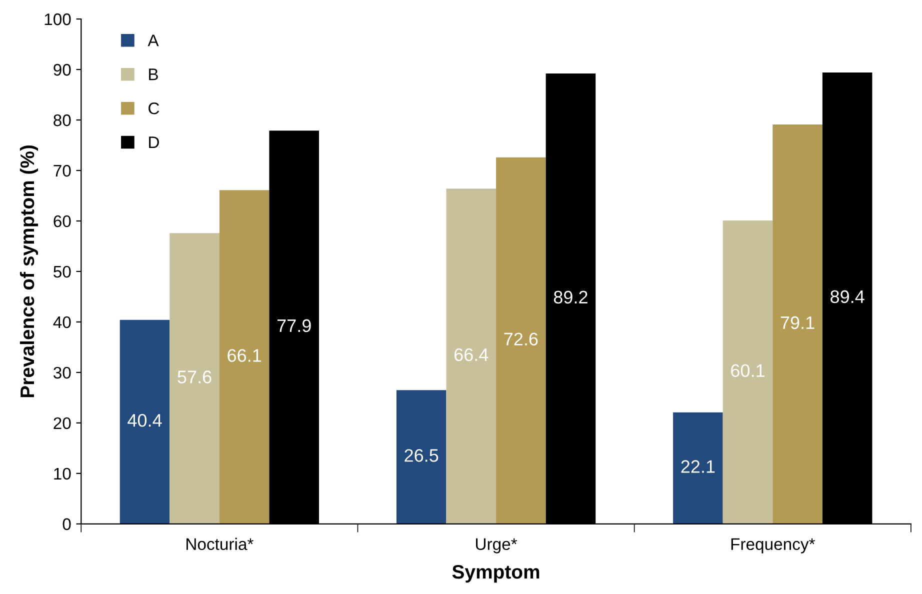 This screenshot has height=594, width=922. I want to click on x-tick-label: Nocturia*, so click(220, 544).